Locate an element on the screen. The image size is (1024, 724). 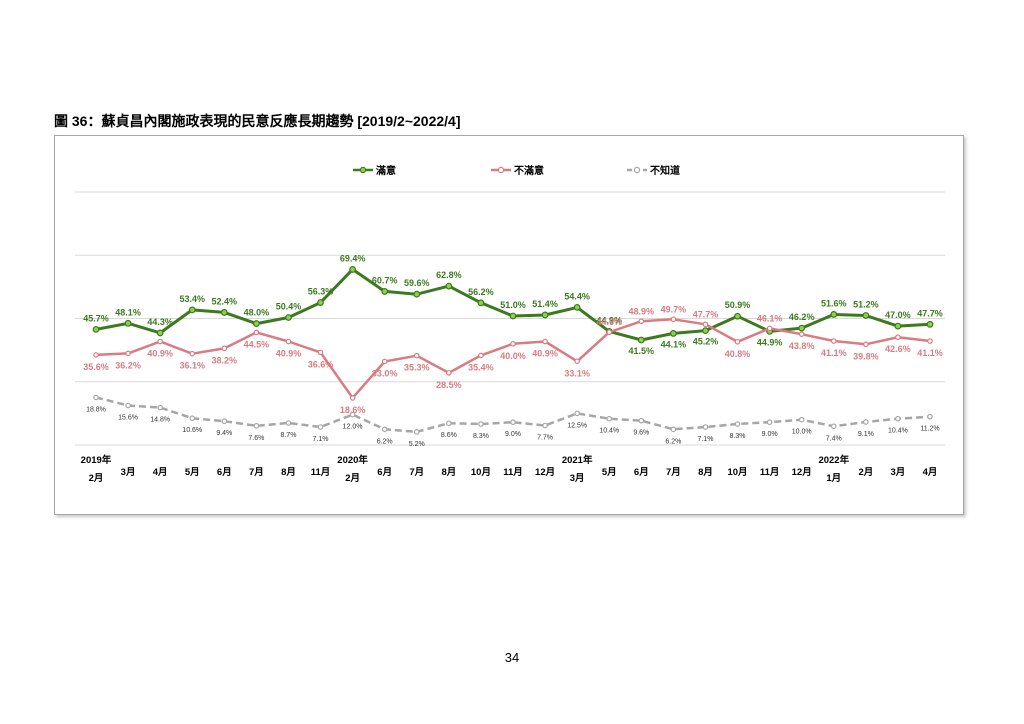
data-label: 44.6% is located at coordinates (609, 322).